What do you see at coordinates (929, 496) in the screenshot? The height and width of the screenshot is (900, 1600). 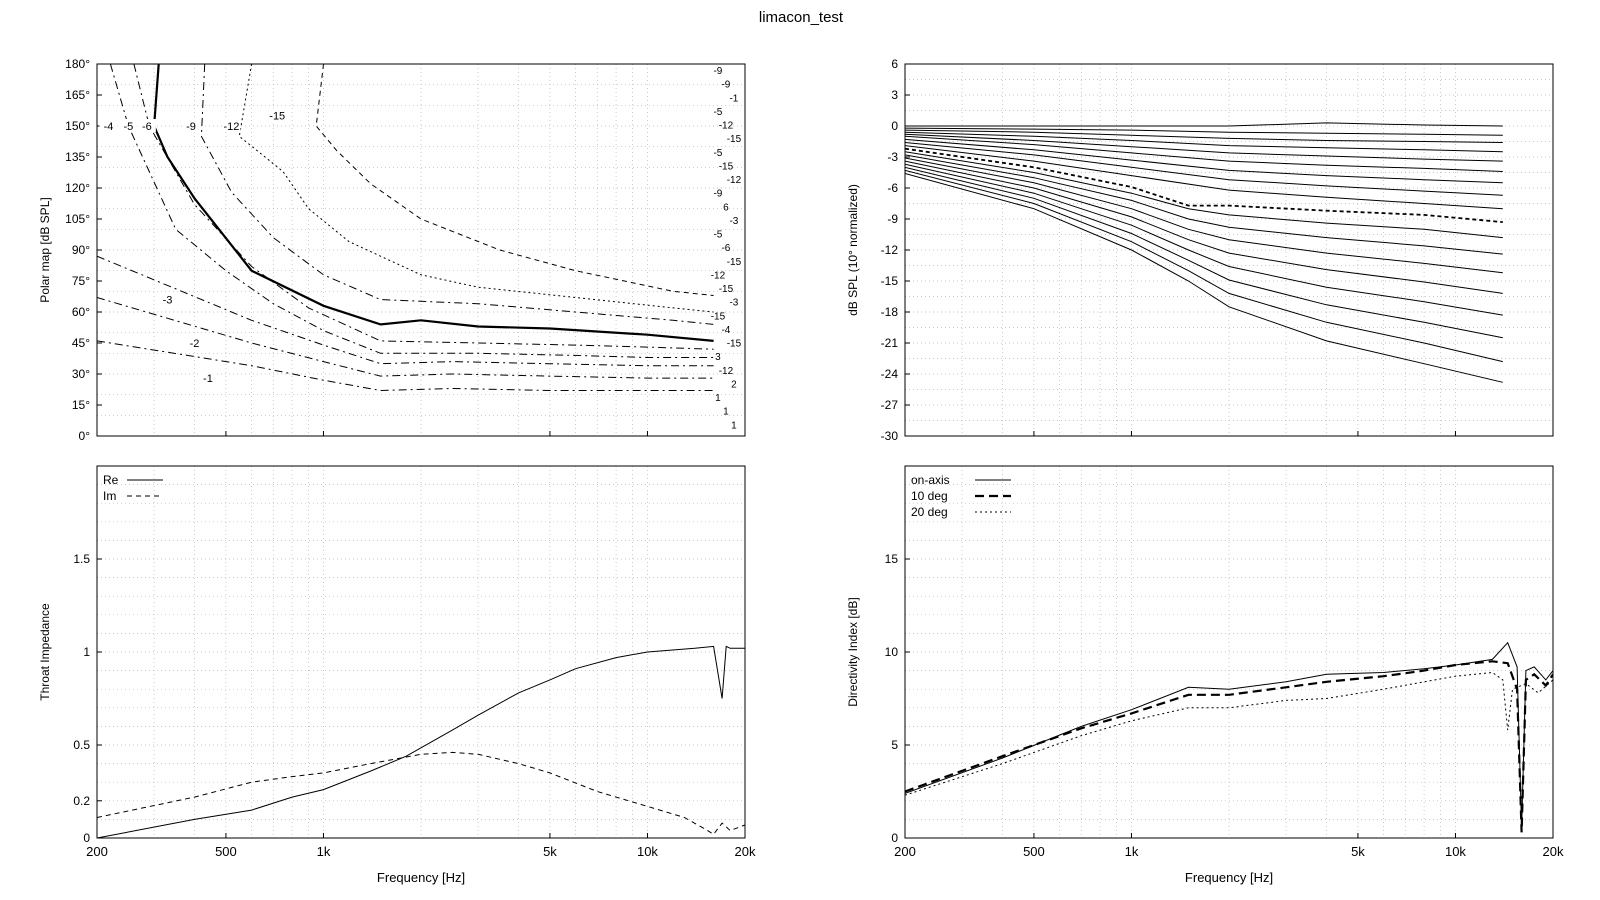 I see `legend-label: 10 deg` at bounding box center [929, 496].